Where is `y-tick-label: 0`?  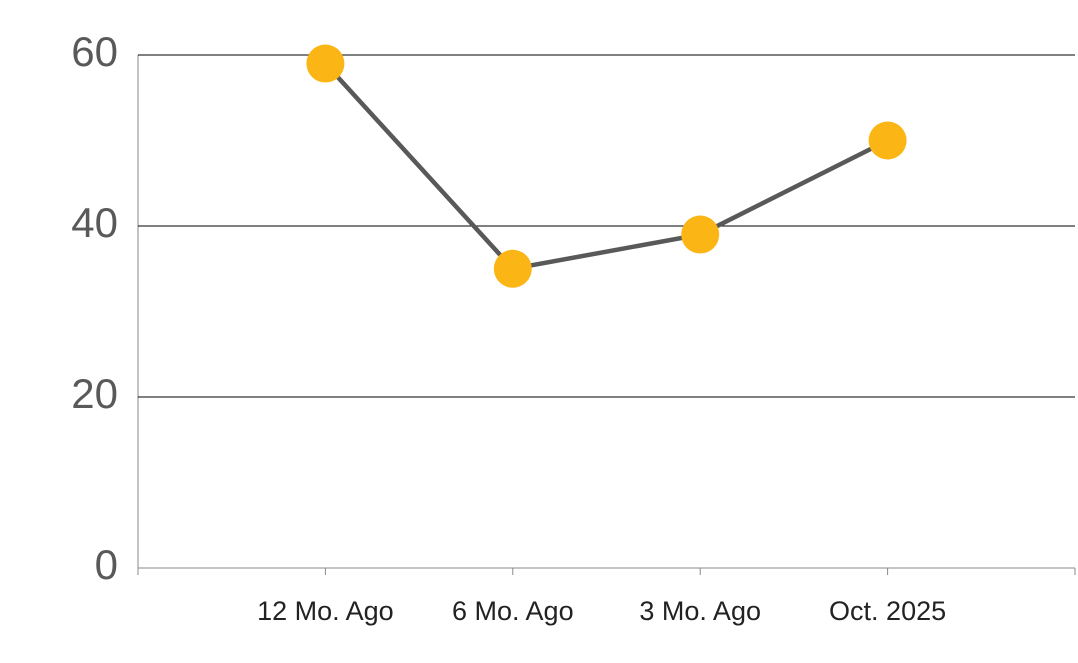
y-tick-label: 0 is located at coordinates (106, 564).